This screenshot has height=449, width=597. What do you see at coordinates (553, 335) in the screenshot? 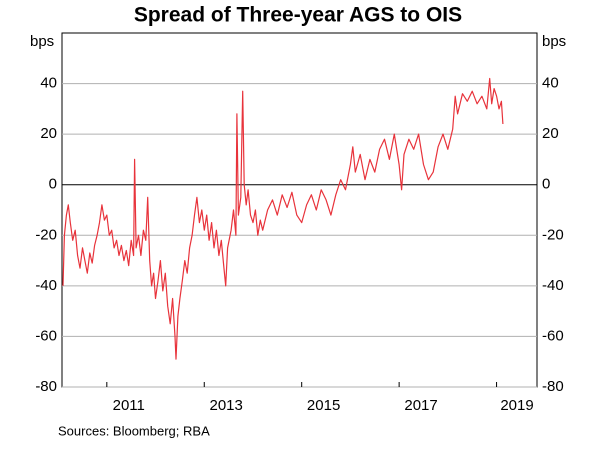
I see `y2-tick-label: -60` at bounding box center [553, 335].